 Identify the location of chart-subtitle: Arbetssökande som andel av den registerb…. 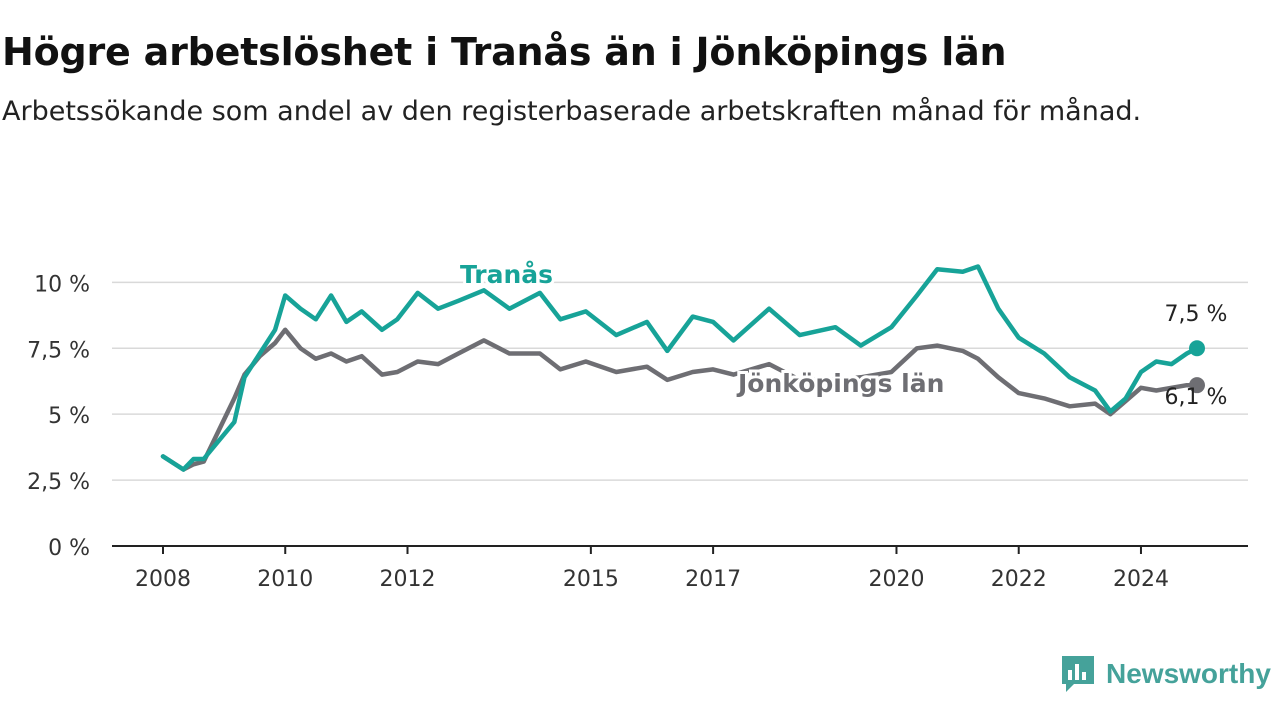
(572, 111).